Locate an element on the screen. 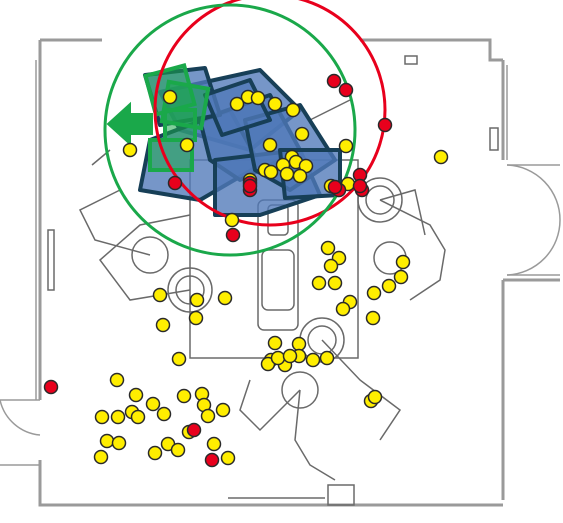  arm-link-s is located at coordinates (361, 390).